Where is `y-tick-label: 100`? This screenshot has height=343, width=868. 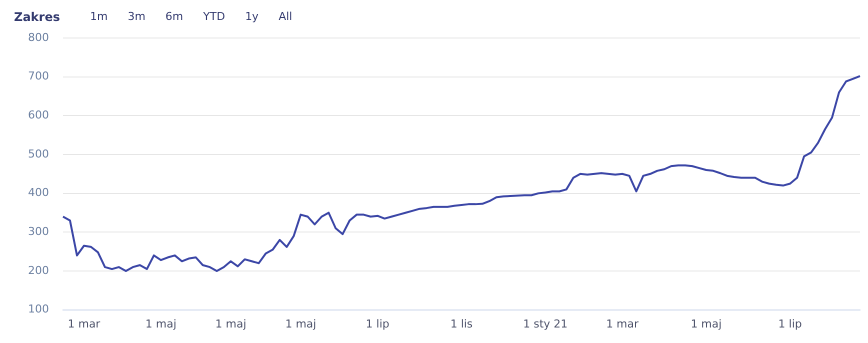 y-tick-label: 100 is located at coordinates (38, 309).